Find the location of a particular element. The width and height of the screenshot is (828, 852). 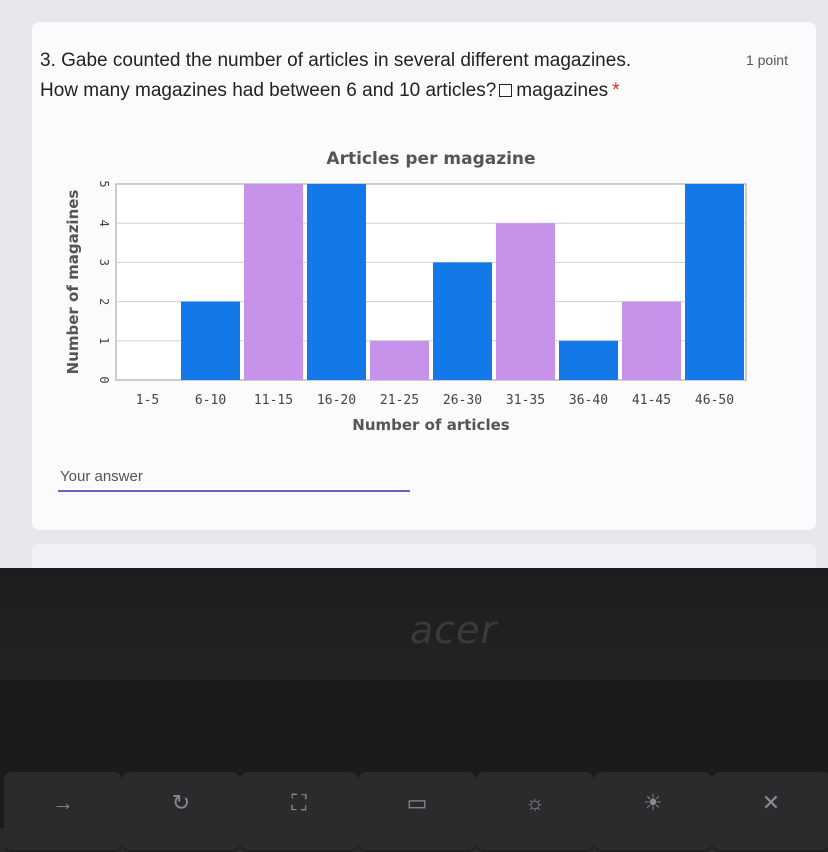

x-tick-label: 6-10 is located at coordinates (210, 400).